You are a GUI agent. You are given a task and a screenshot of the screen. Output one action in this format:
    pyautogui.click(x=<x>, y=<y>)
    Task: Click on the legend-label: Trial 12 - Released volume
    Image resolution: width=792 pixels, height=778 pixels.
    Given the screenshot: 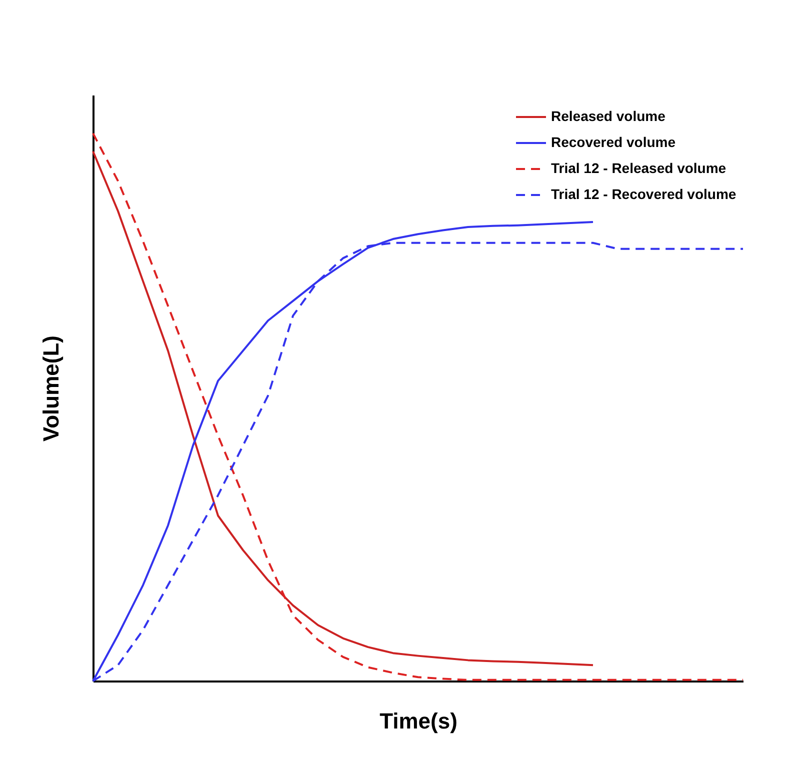 What is the action you would take?
    pyautogui.click(x=638, y=168)
    